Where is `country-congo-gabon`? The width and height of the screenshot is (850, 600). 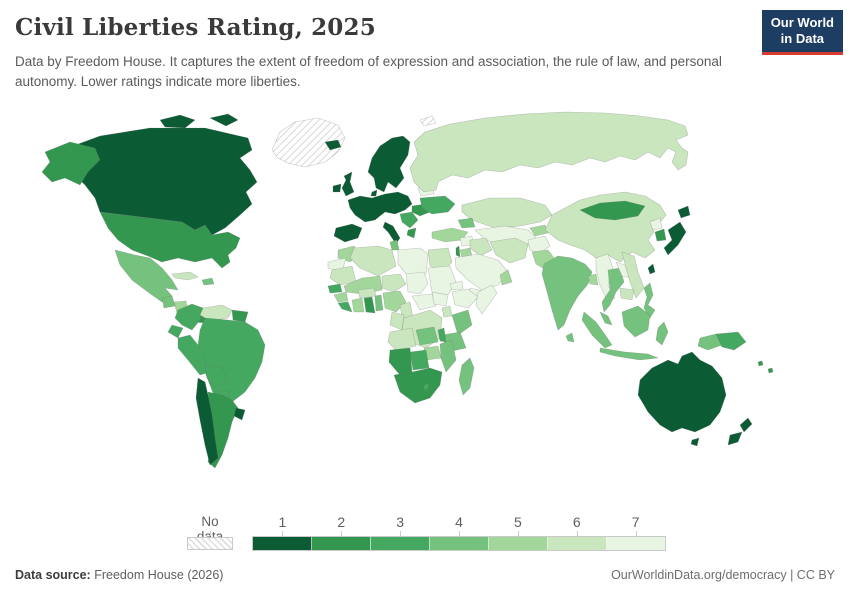
country-congo-gabon is located at coordinates (397, 321).